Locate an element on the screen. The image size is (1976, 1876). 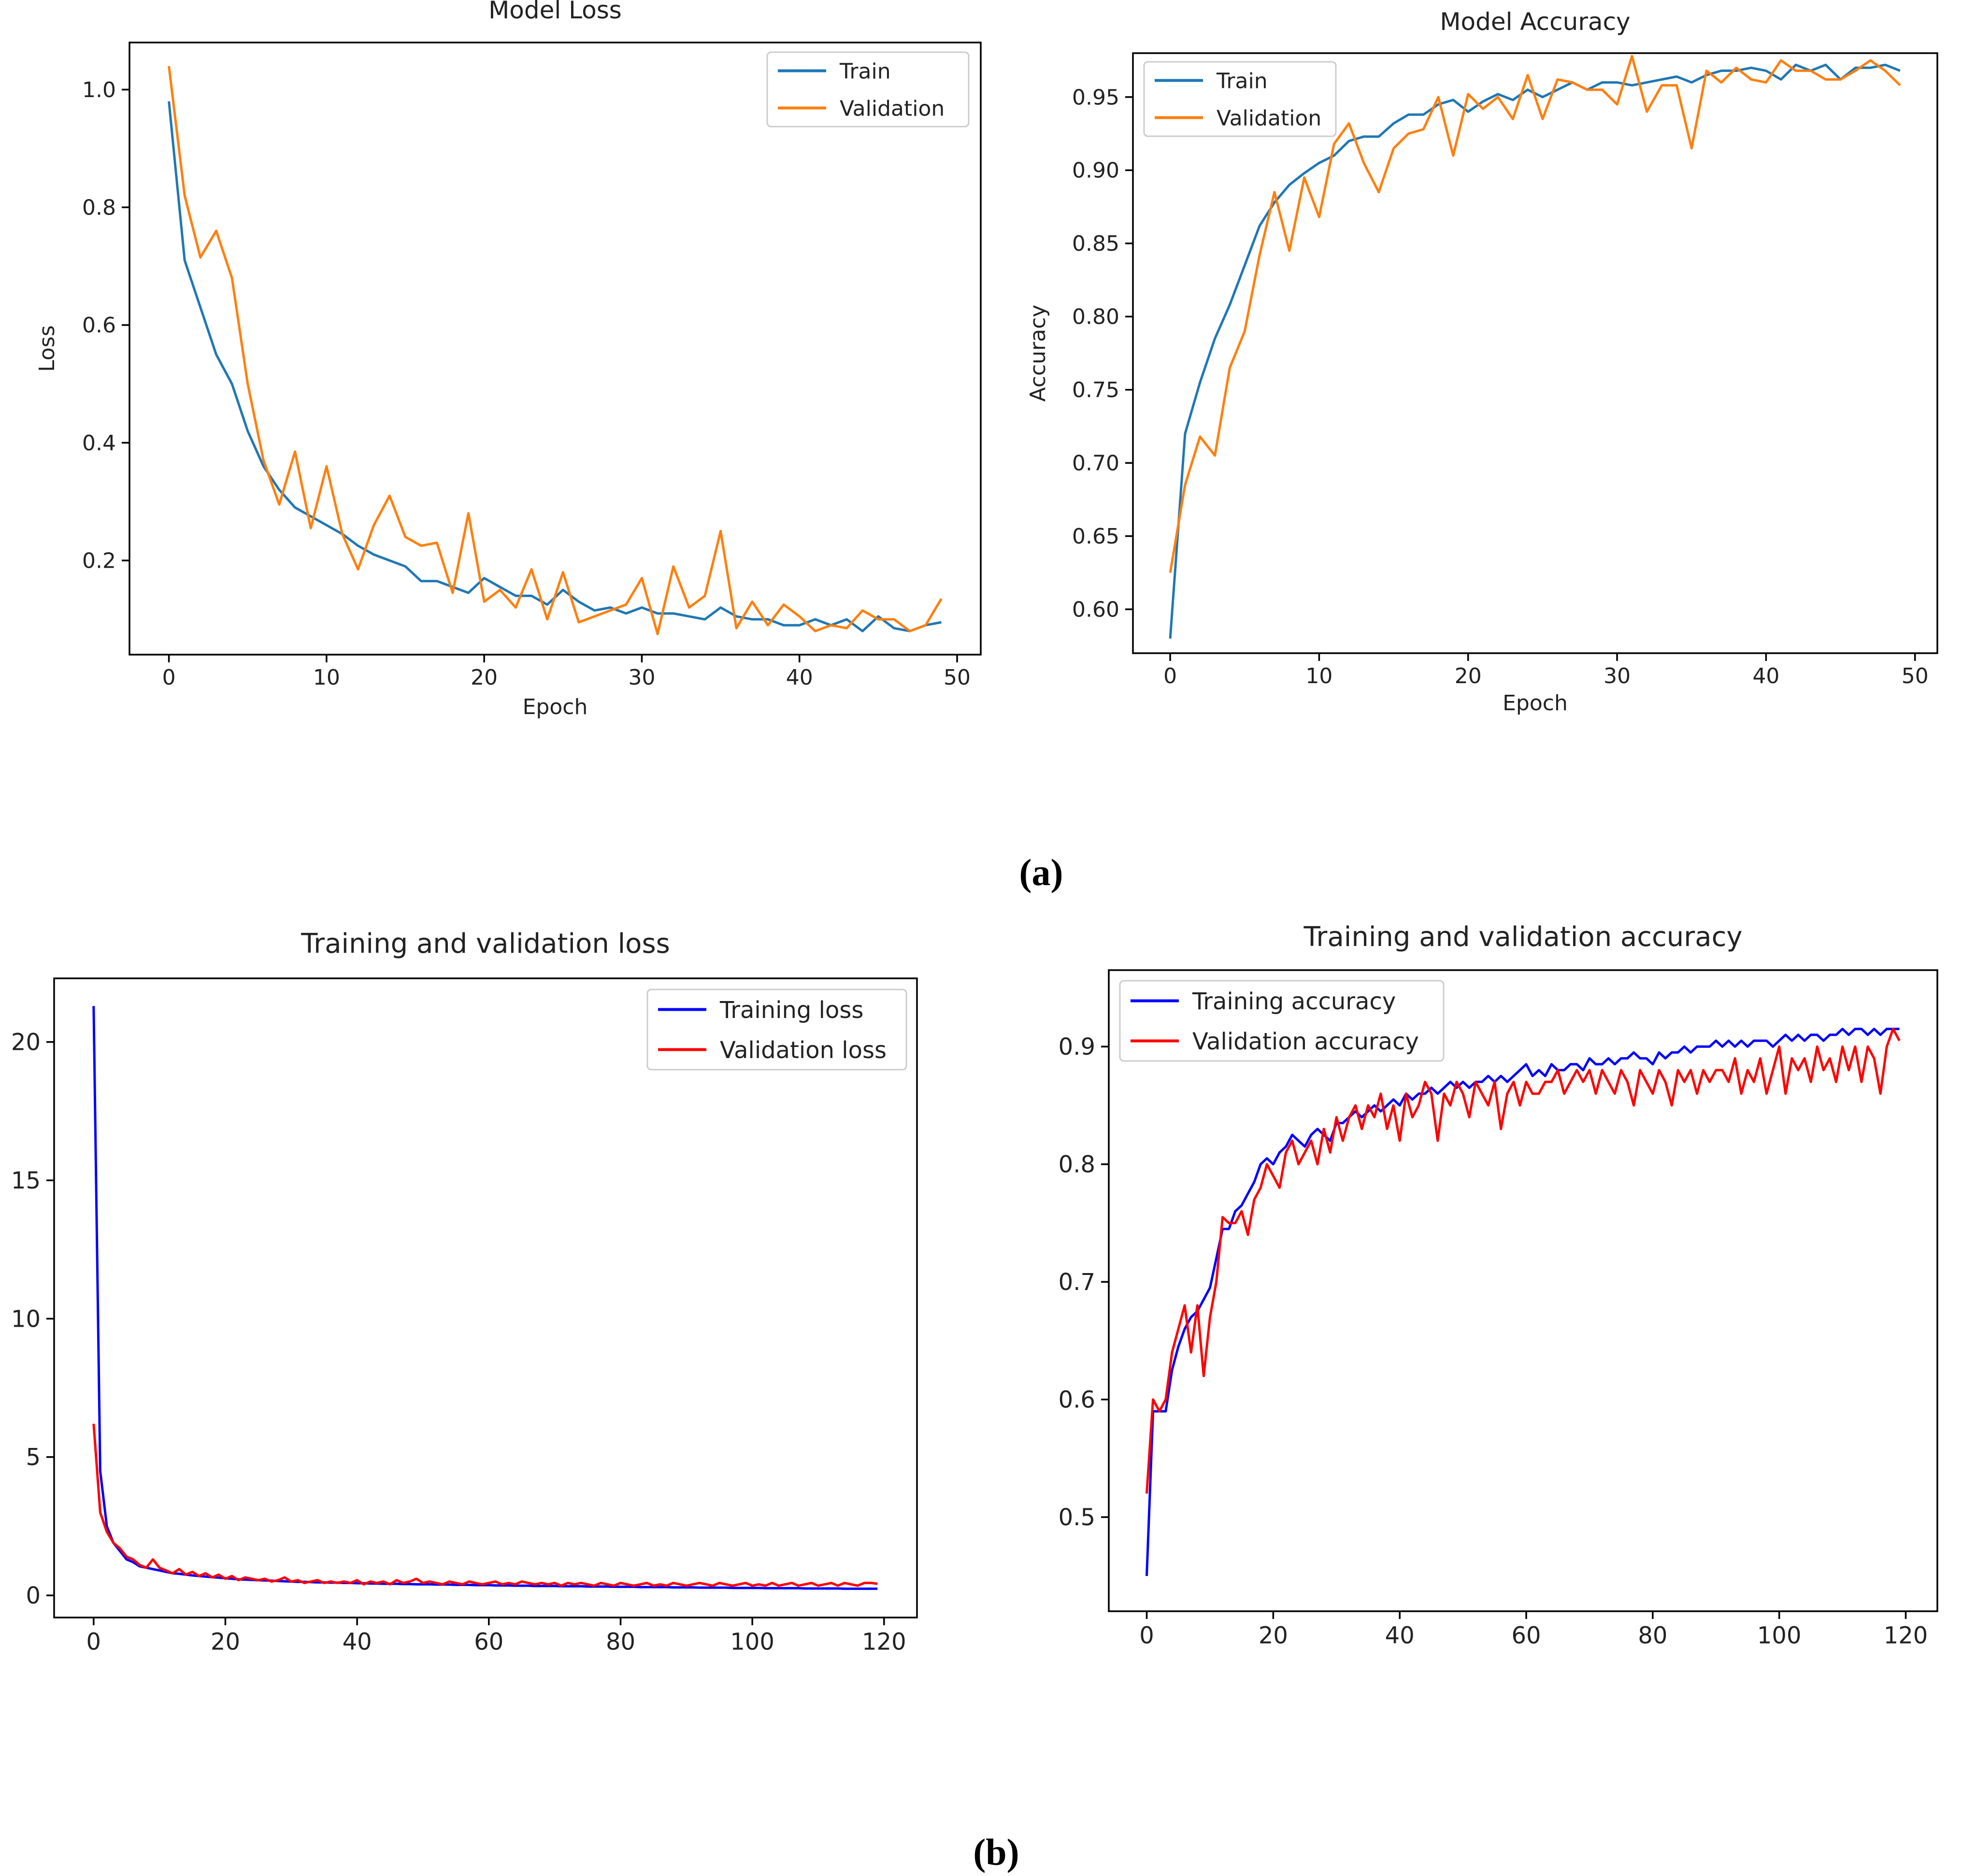
y-tick-label: 0.85 is located at coordinates (1095, 243).